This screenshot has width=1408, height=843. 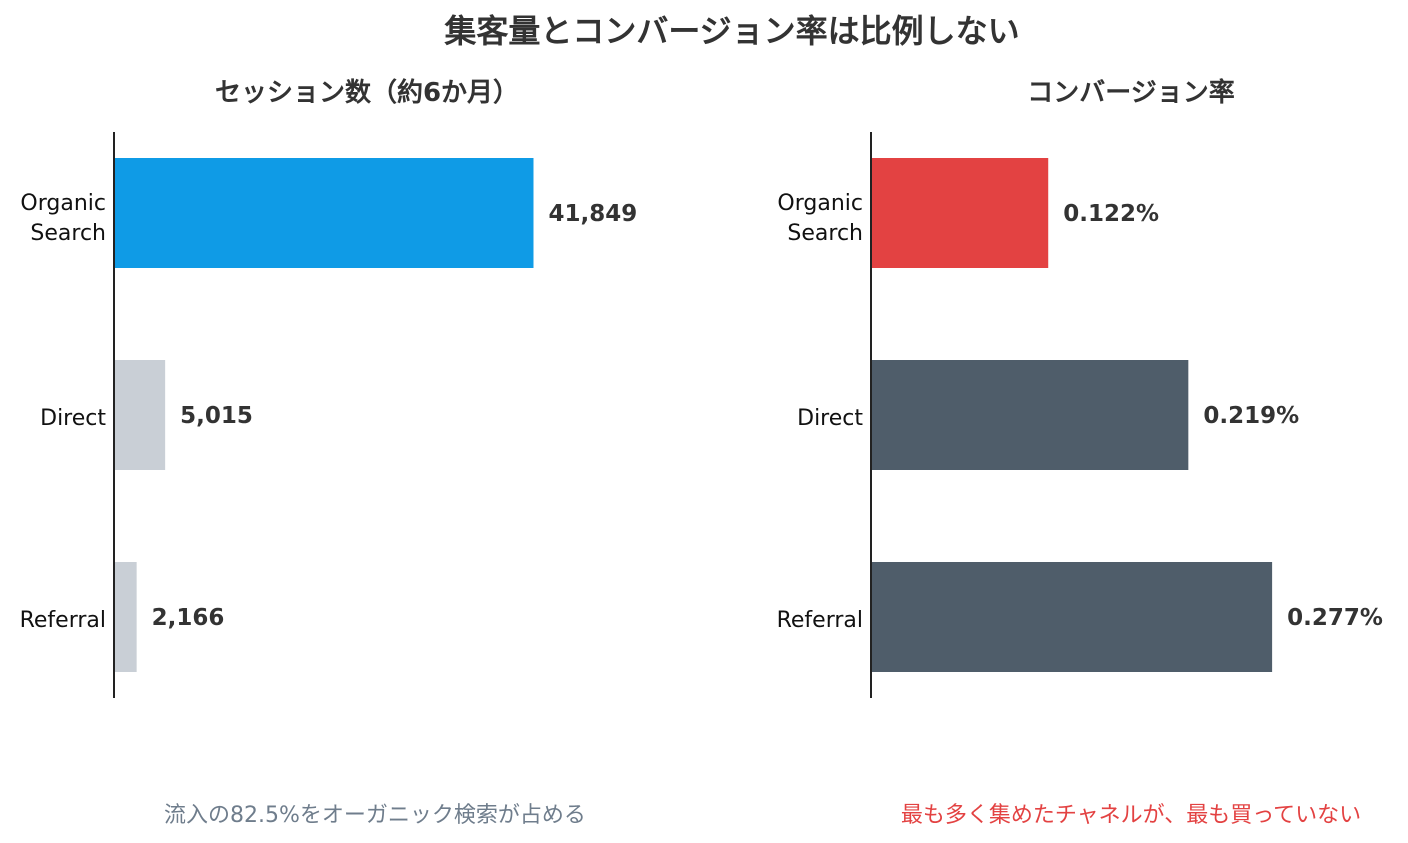 What do you see at coordinates (375, 815) in the screenshot?
I see `sessions-annotation: 流入の82.5%をオーガニック検索が占める` at bounding box center [375, 815].